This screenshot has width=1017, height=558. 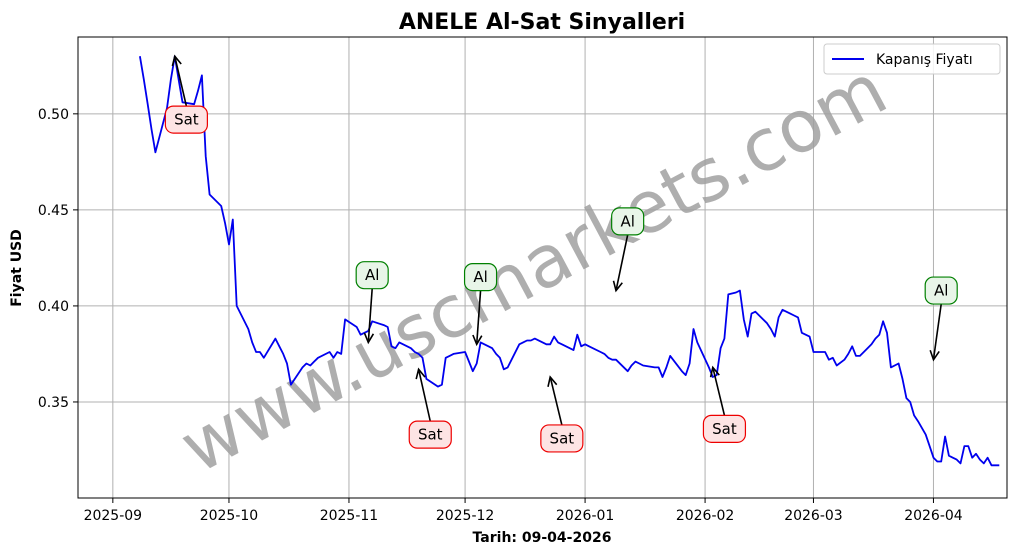 What do you see at coordinates (585, 516) in the screenshot?
I see `x-tick-label: 2026-01` at bounding box center [585, 516].